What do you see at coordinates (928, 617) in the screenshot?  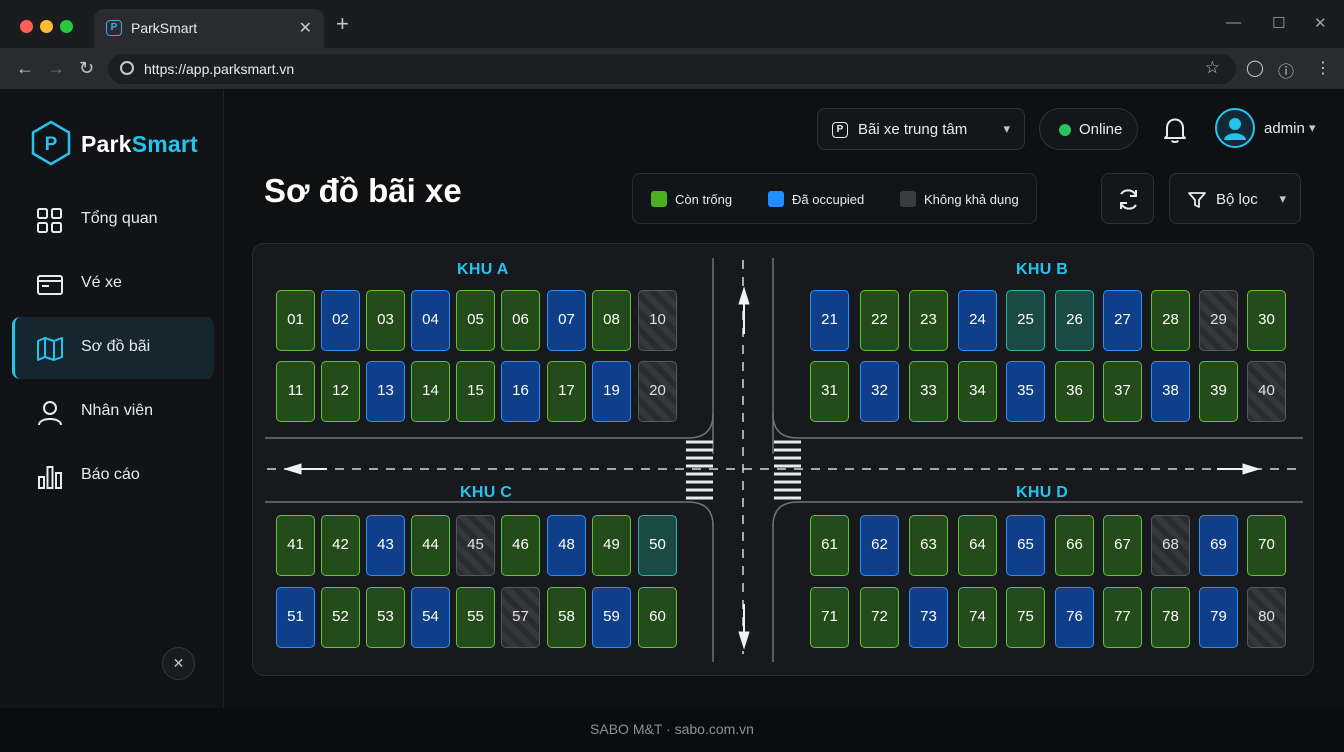 I see `parking-slot-73: 73` at bounding box center [928, 617].